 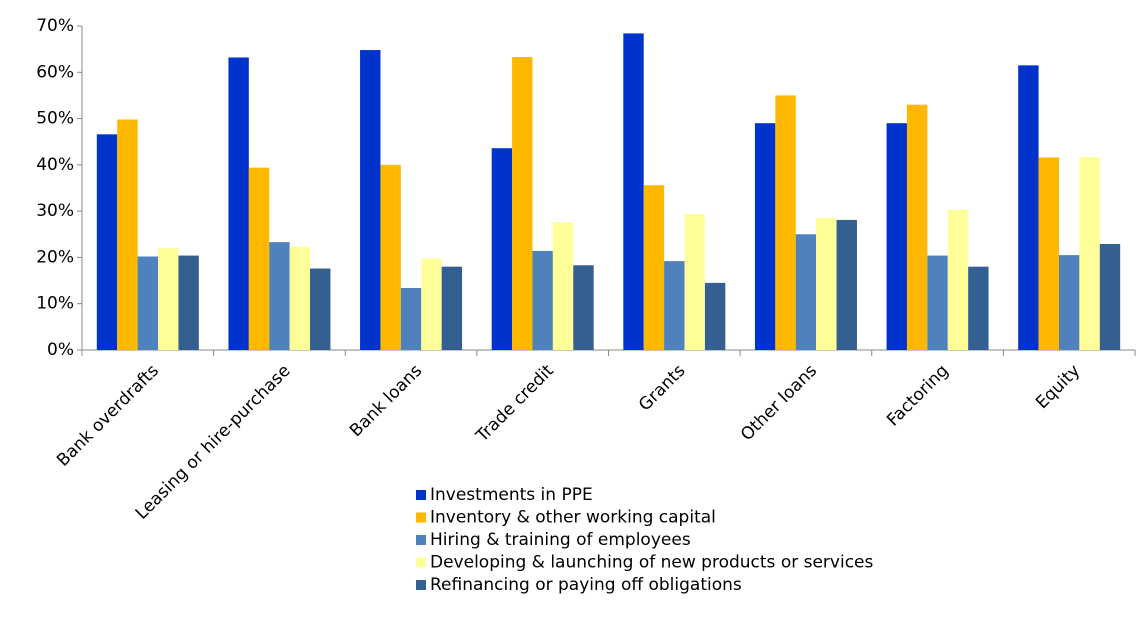 What do you see at coordinates (55, 165) in the screenshot?
I see `y-tick-label: 40%` at bounding box center [55, 165].